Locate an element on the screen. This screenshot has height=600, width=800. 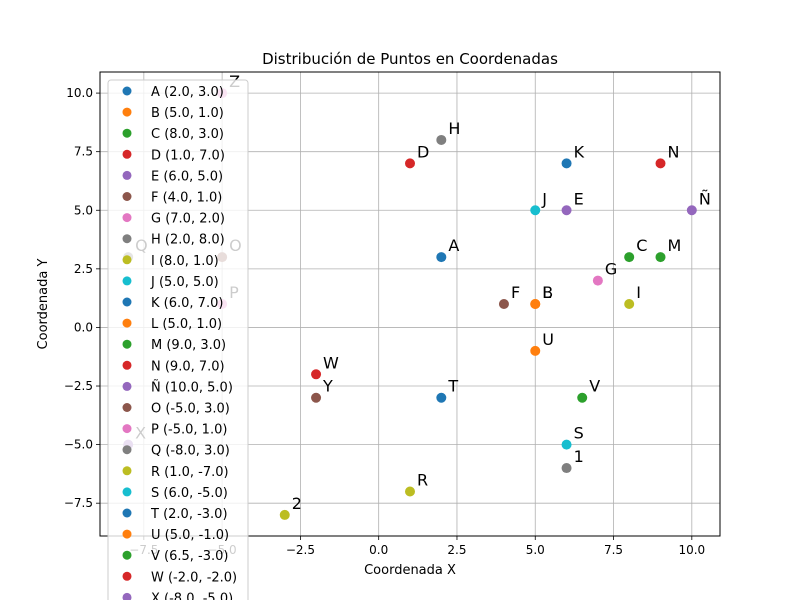
legend-entry: G (7.0, 2.0) is located at coordinates (188, 219).